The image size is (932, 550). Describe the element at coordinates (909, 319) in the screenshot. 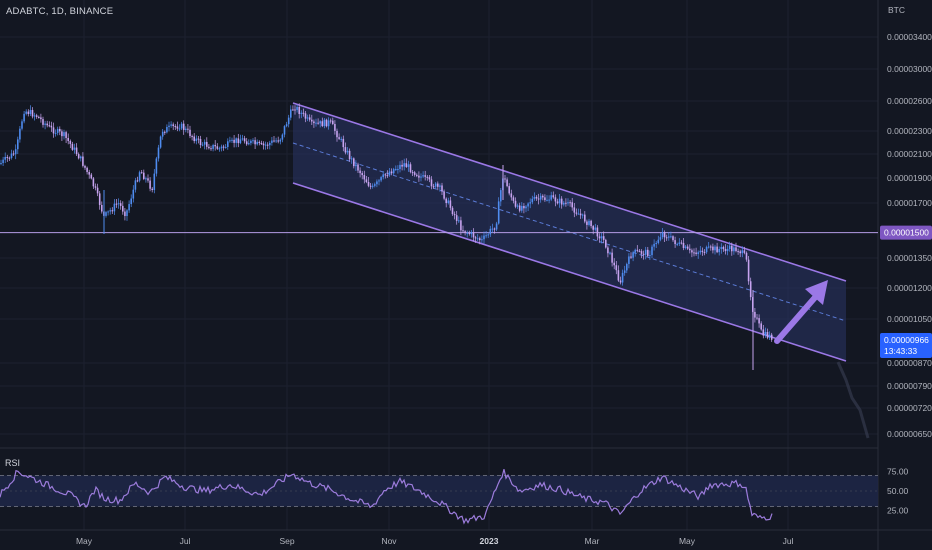

I see `price-tick-label: 0.00001050` at that location.